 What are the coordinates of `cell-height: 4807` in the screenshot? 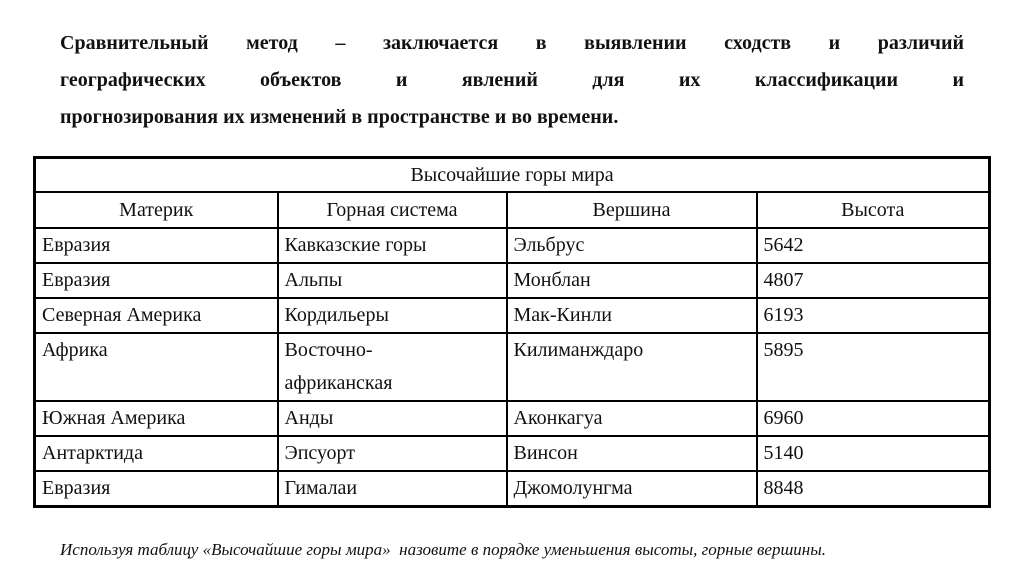 It's located at (873, 280).